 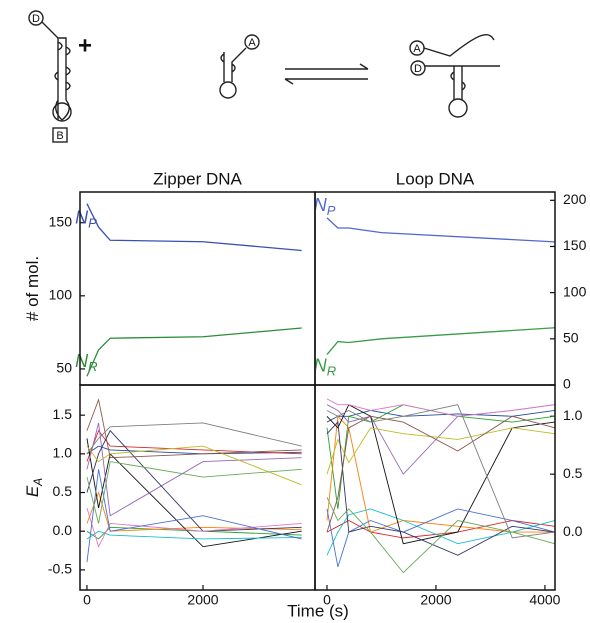 I want to click on y-axis-label-main: # of mol., so click(x=32, y=288).